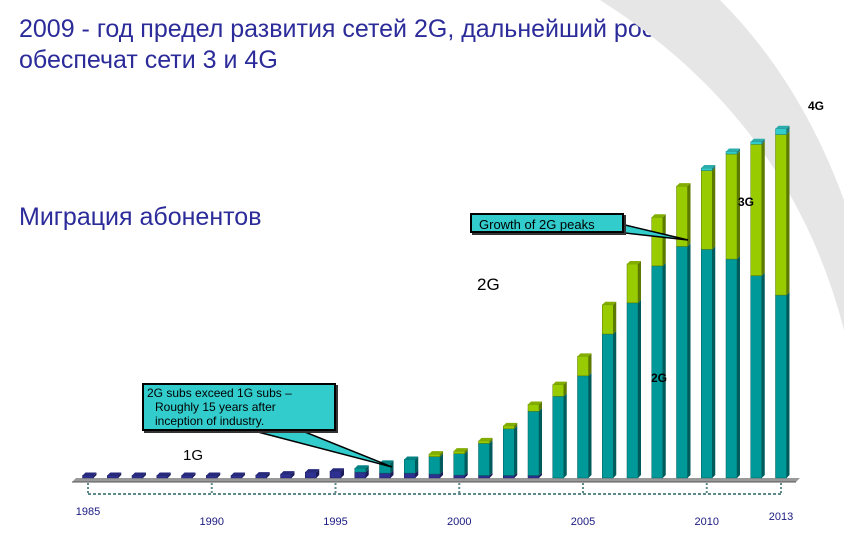 This screenshot has width=844, height=551. What do you see at coordinates (140, 217) in the screenshot?
I see `section-subtitle: Миграция абонентов` at bounding box center [140, 217].